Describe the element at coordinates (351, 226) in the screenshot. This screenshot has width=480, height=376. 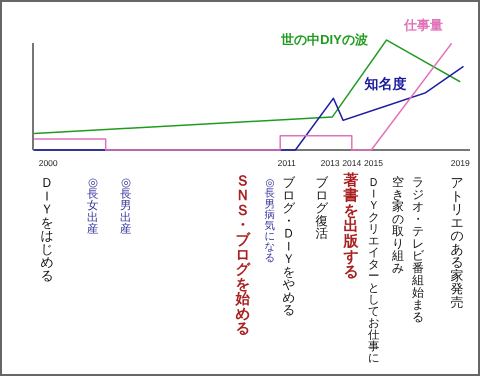
I see `text: 著書を出版する` at that location.